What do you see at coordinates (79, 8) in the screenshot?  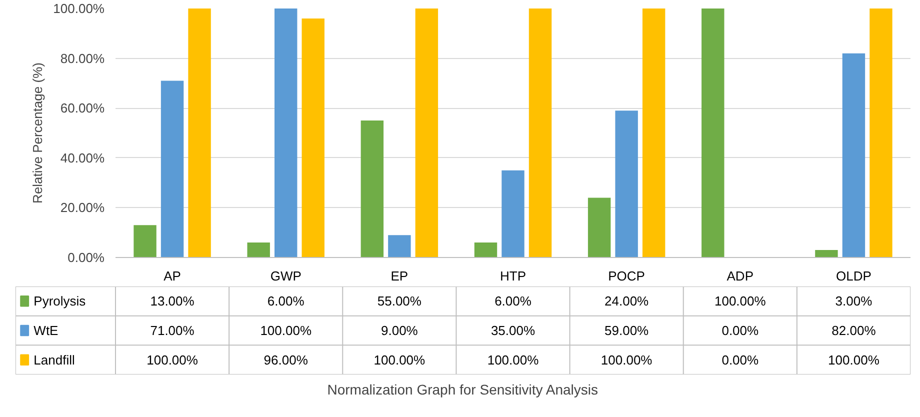 I see `y-tick-label: 100.00%` at bounding box center [79, 8].